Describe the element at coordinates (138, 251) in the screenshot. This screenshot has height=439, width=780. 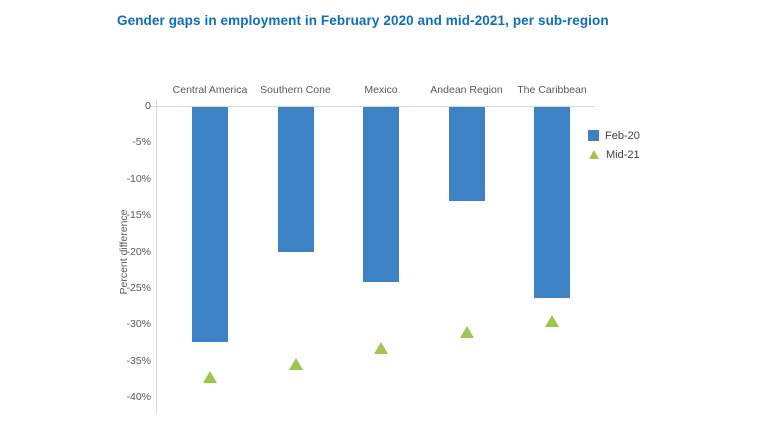
I see `y-tick-label: -20%` at that location.